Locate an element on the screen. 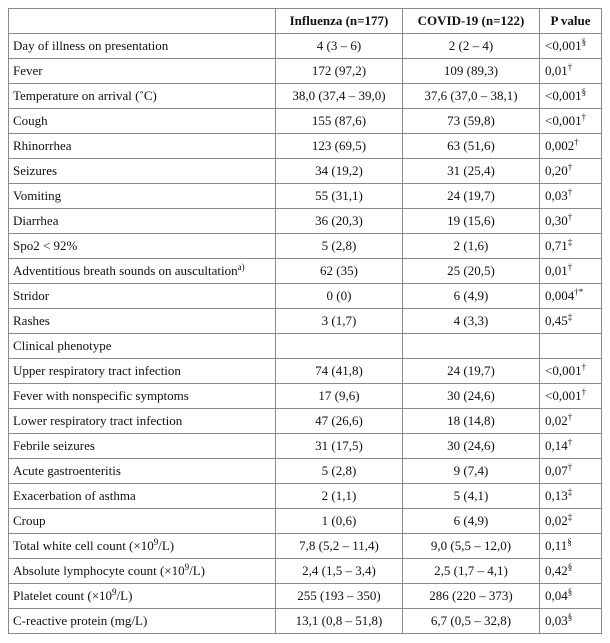 This screenshot has width=610, height=643. p-value-cell: 0,07† is located at coordinates (570, 471).